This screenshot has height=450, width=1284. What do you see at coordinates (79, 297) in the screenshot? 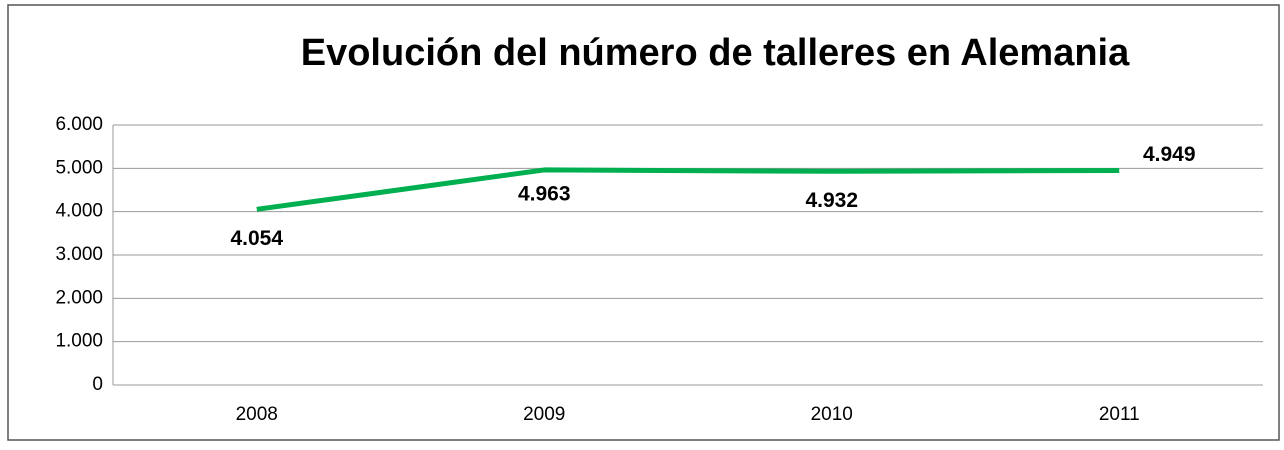
I see `y-tick-label: 2.000` at bounding box center [79, 297].